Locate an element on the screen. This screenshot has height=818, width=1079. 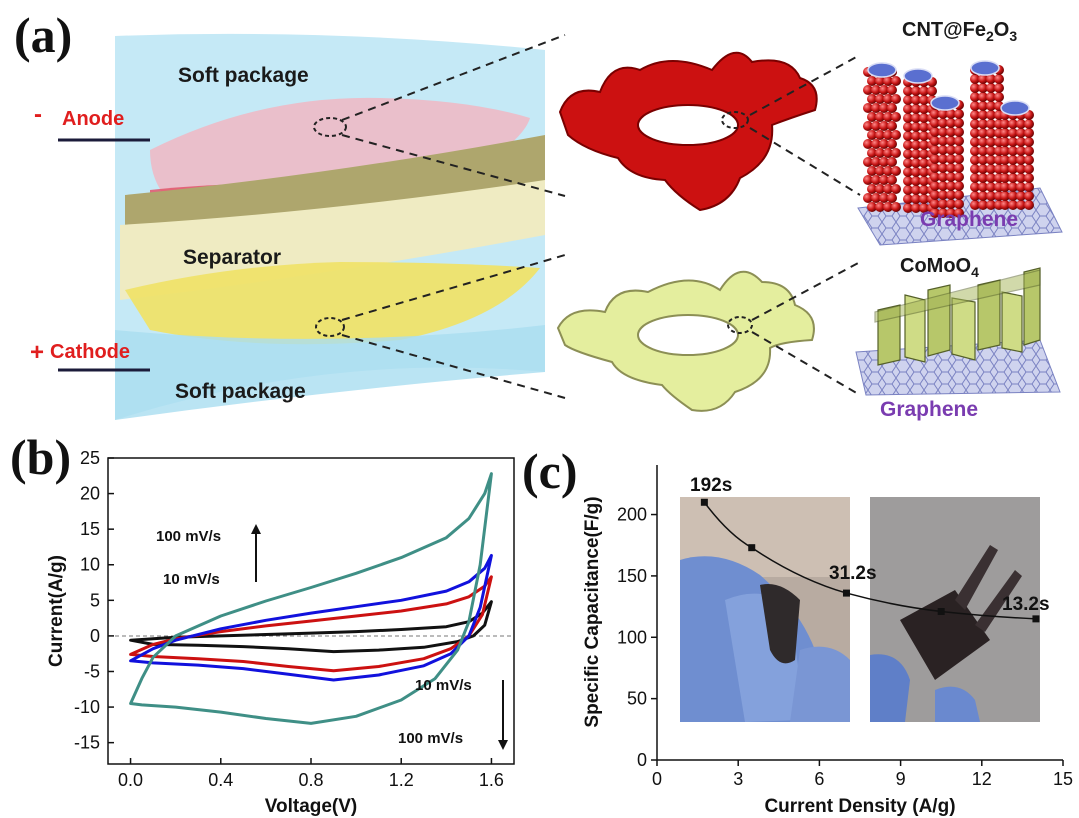
annotation-lower-high: 100 mV/s is located at coordinates (430, 738).